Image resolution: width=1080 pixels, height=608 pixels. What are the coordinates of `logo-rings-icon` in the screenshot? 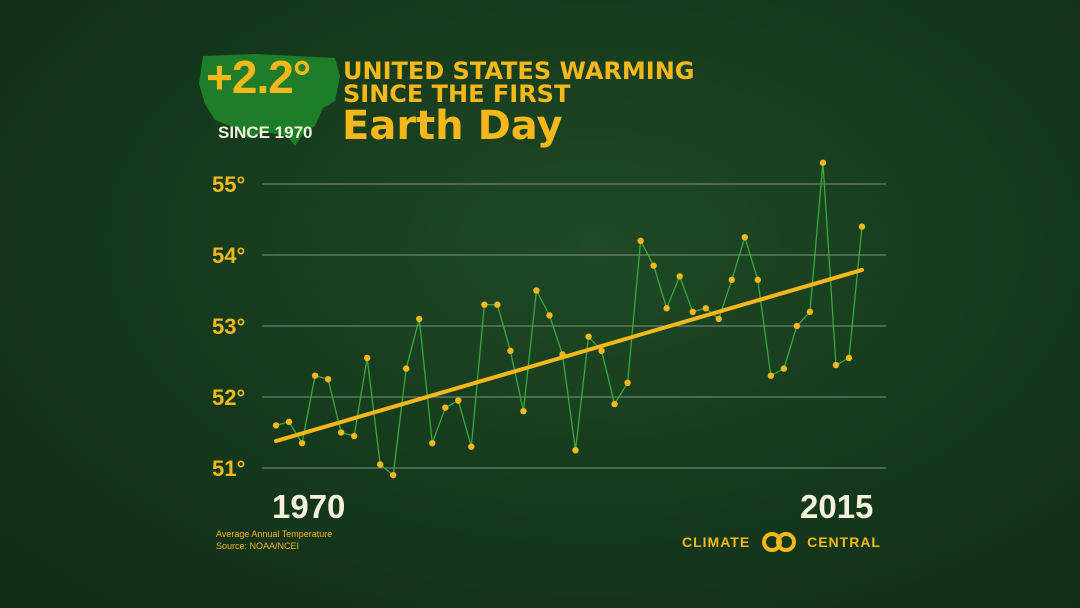 It's located at (778, 542).